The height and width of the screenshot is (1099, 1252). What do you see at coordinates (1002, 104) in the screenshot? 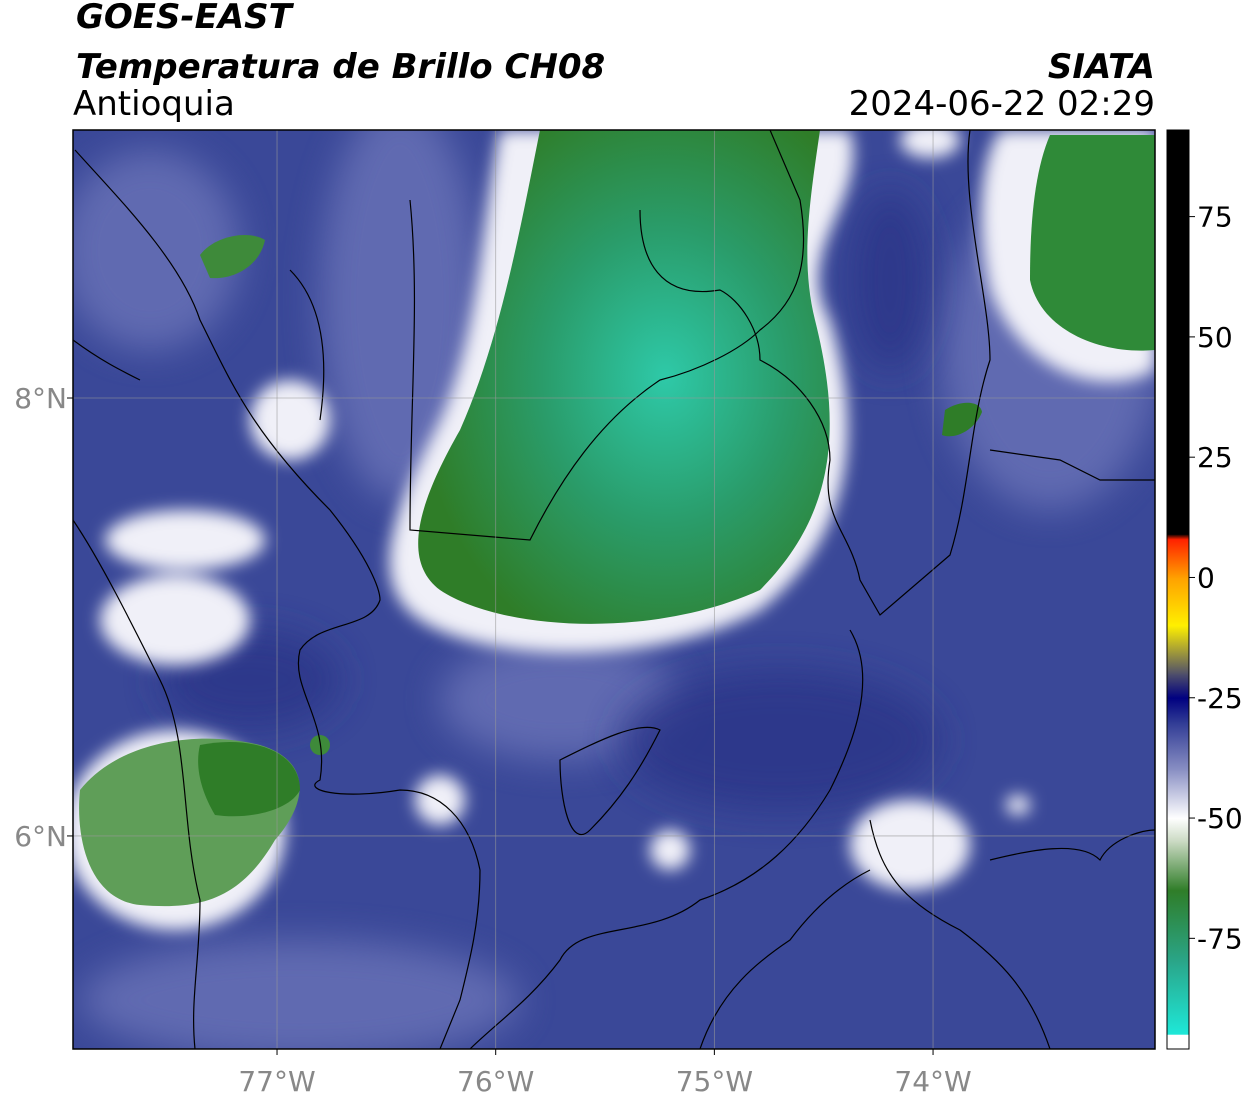
I see `datetime: 2024-06-22 02:29` at bounding box center [1002, 104].